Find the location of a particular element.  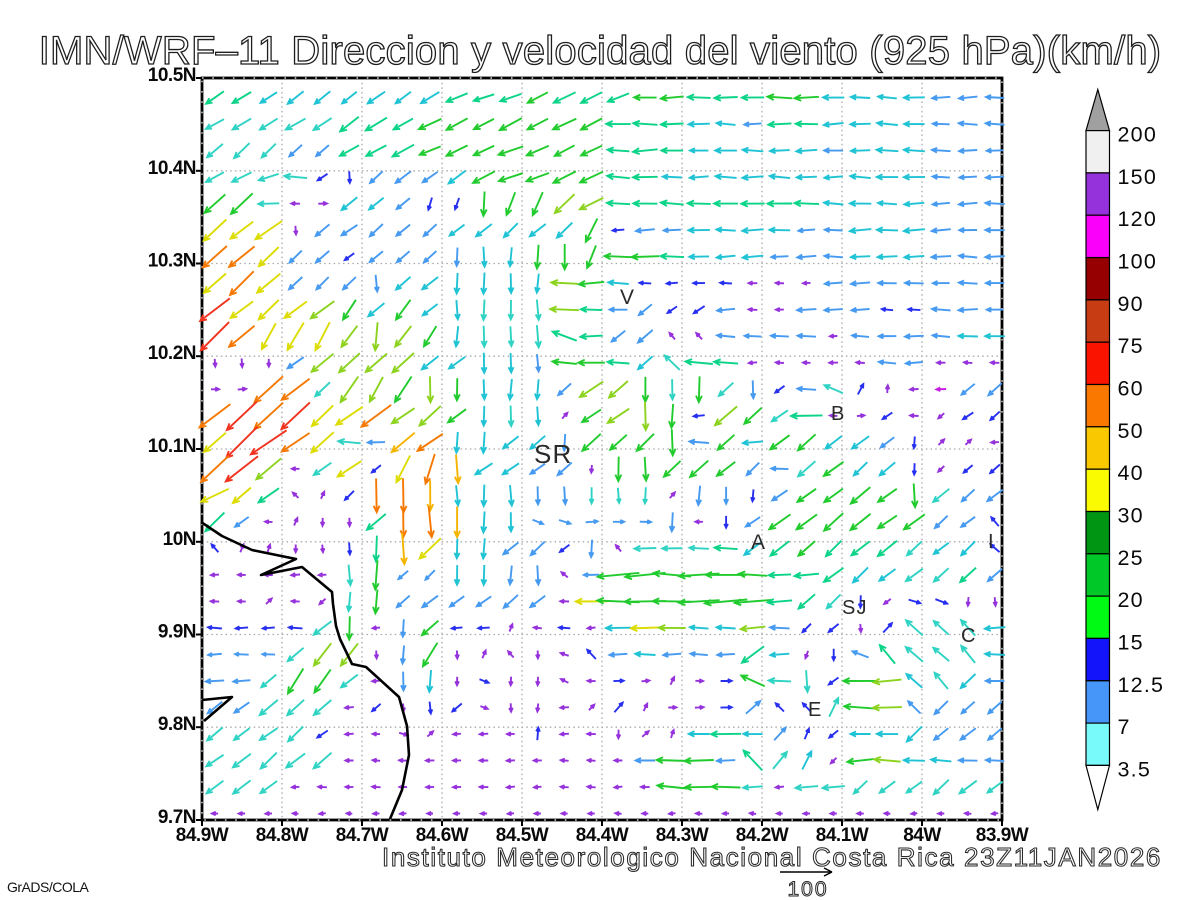

svg-text: 9.9N is located at coordinates (177, 632).